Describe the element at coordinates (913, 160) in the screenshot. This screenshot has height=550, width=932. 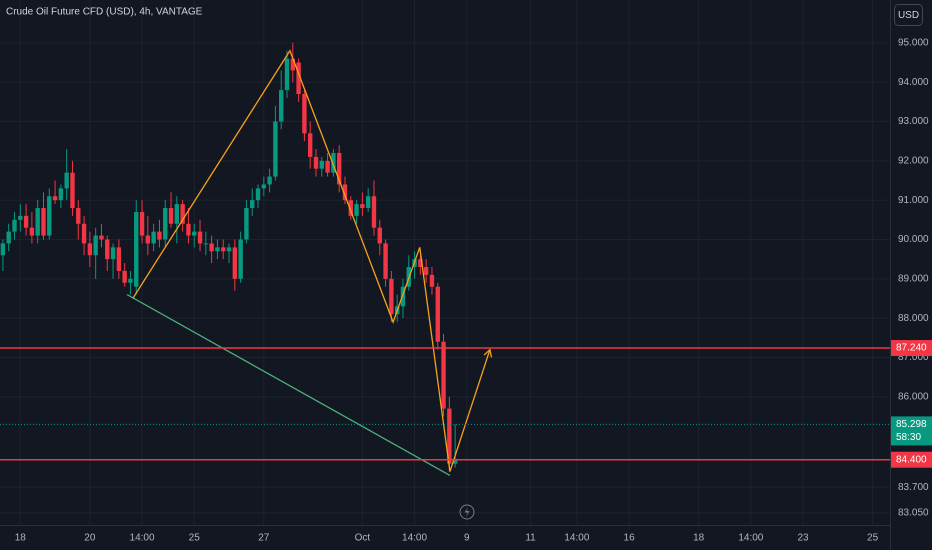
I see `y-tick-label: 92.000` at that location.